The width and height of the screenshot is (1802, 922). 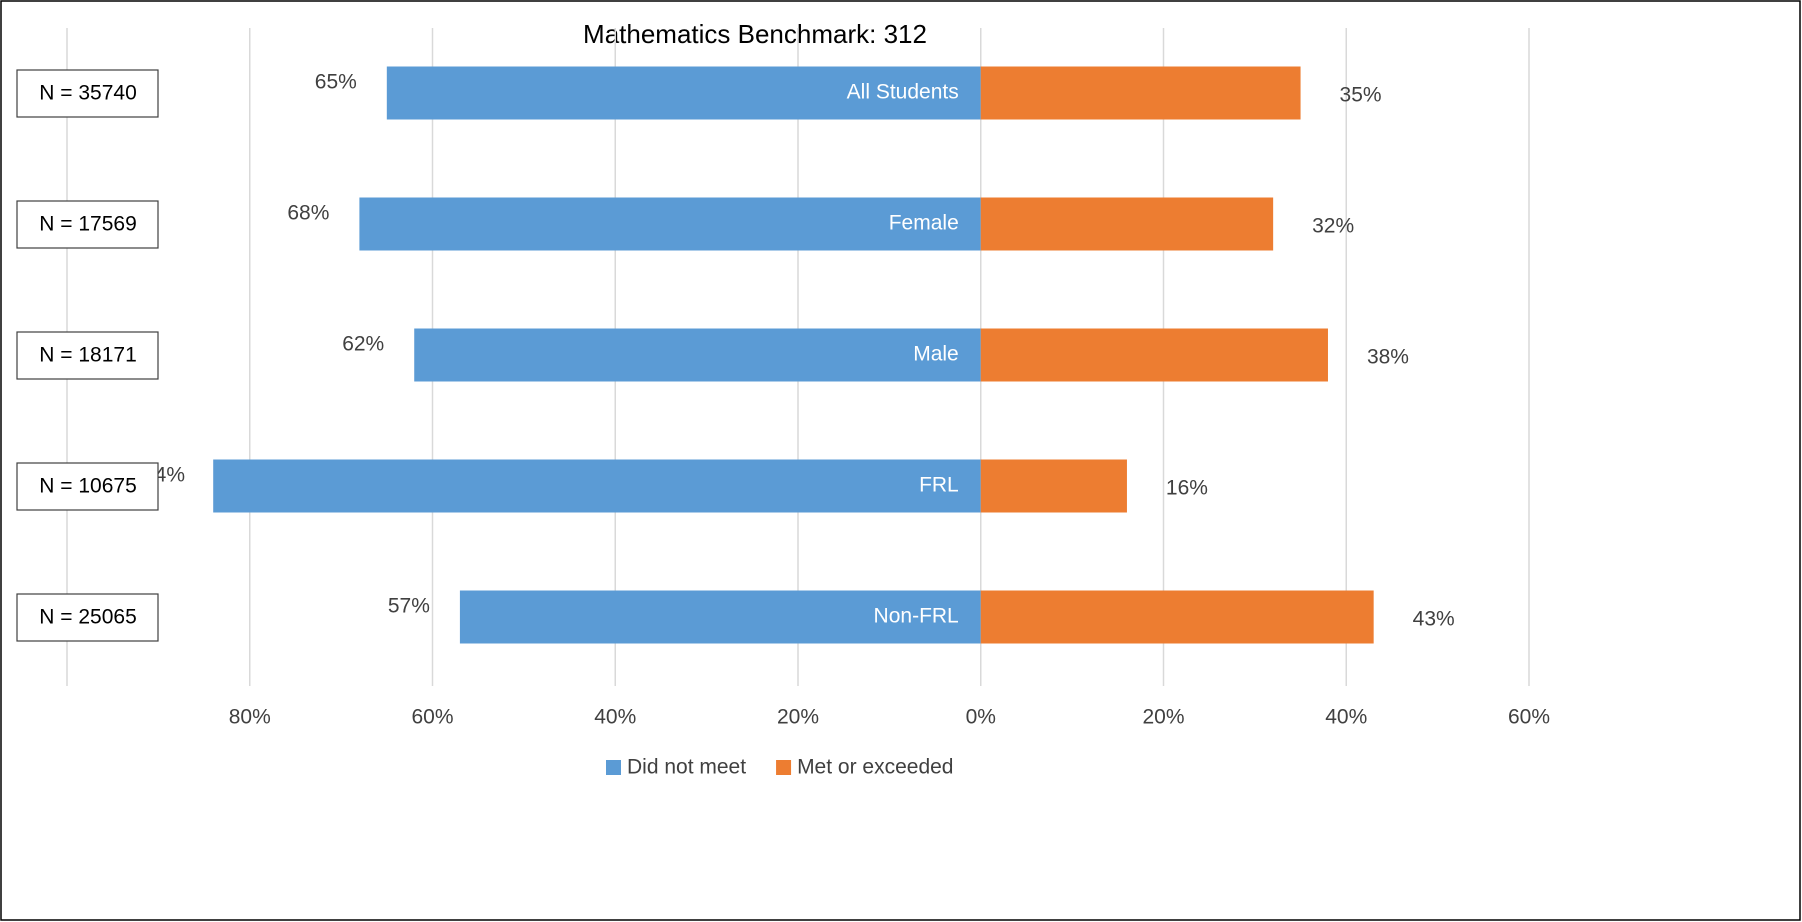 I want to click on category-label: All Students, so click(x=903, y=92).